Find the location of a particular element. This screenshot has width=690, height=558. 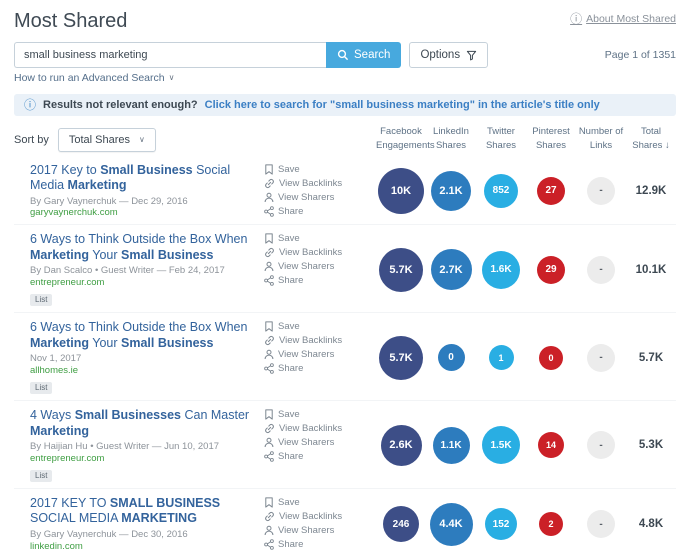

result-domain-link: allhomes.ie is located at coordinates (54, 371).